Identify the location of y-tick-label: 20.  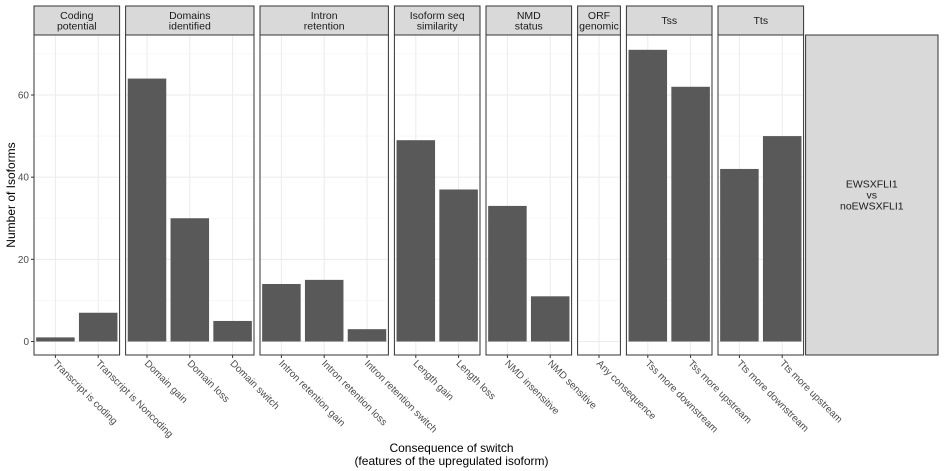
(24, 260).